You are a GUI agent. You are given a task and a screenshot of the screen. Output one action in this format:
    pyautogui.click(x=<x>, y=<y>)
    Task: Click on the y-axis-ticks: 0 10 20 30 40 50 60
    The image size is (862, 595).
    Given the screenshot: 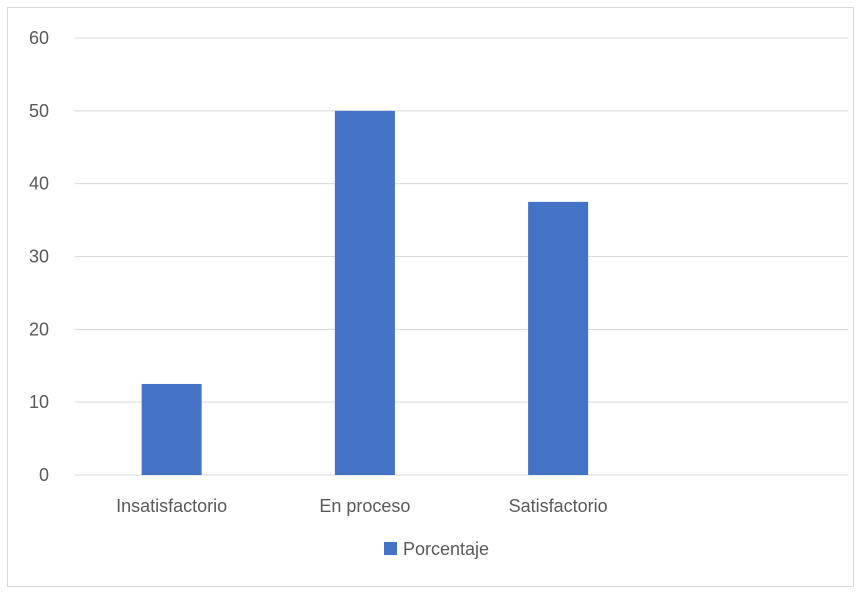 What is the action you would take?
    pyautogui.click(x=39, y=256)
    